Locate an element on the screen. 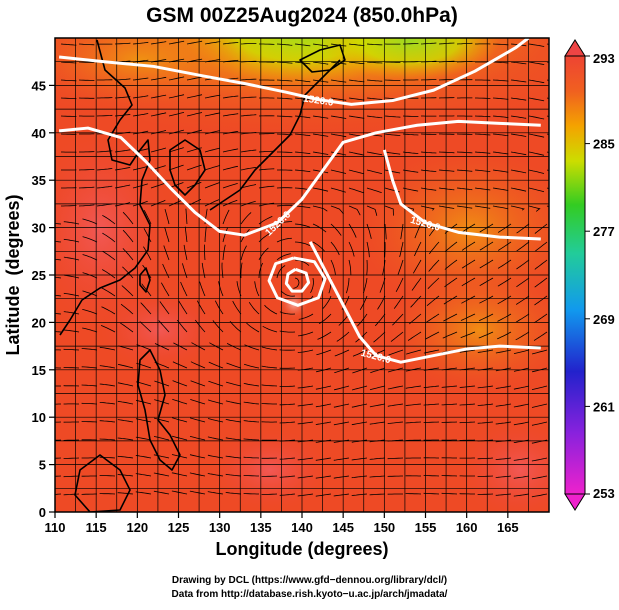  x-tick-label: 135 is located at coordinates (261, 527).